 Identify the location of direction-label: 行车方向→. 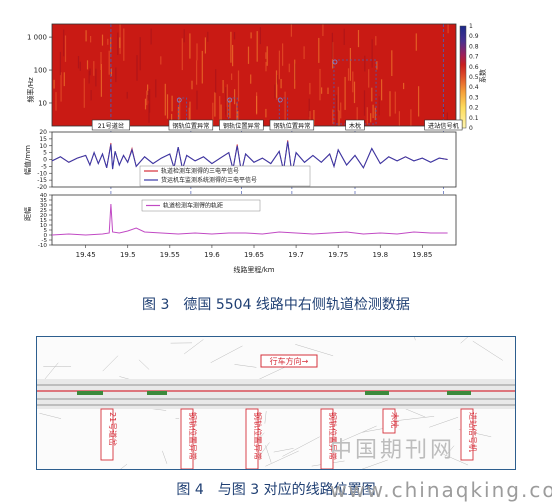
(289, 361).